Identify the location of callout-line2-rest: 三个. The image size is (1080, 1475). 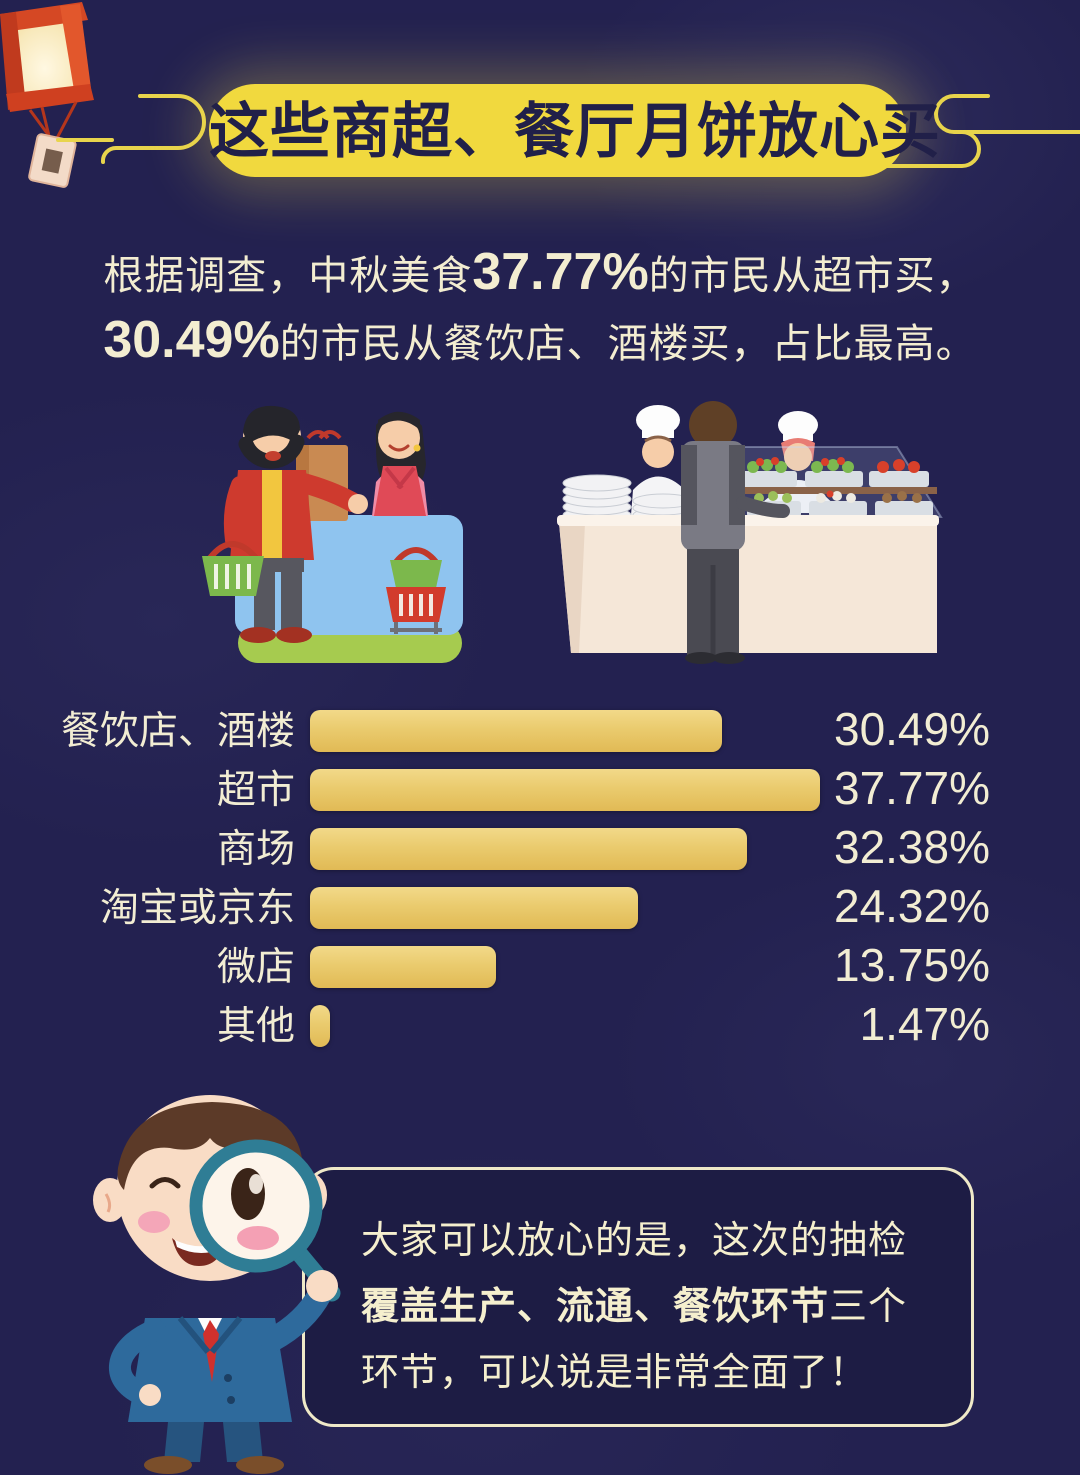
(868, 1307).